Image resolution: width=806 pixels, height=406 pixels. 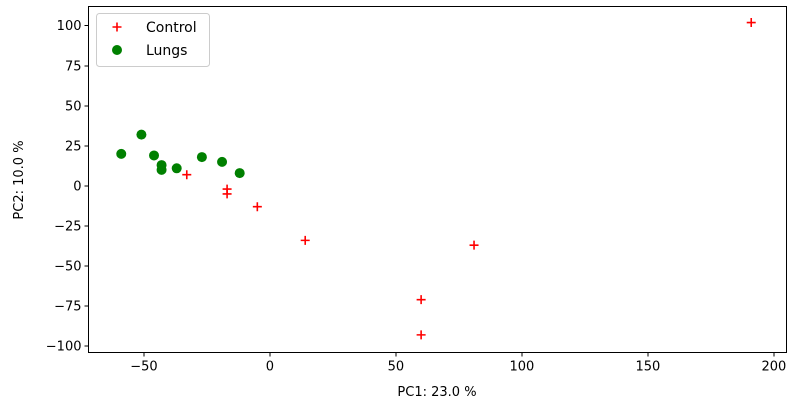 What do you see at coordinates (180, 154) in the screenshot?
I see `series-lungs` at bounding box center [180, 154].